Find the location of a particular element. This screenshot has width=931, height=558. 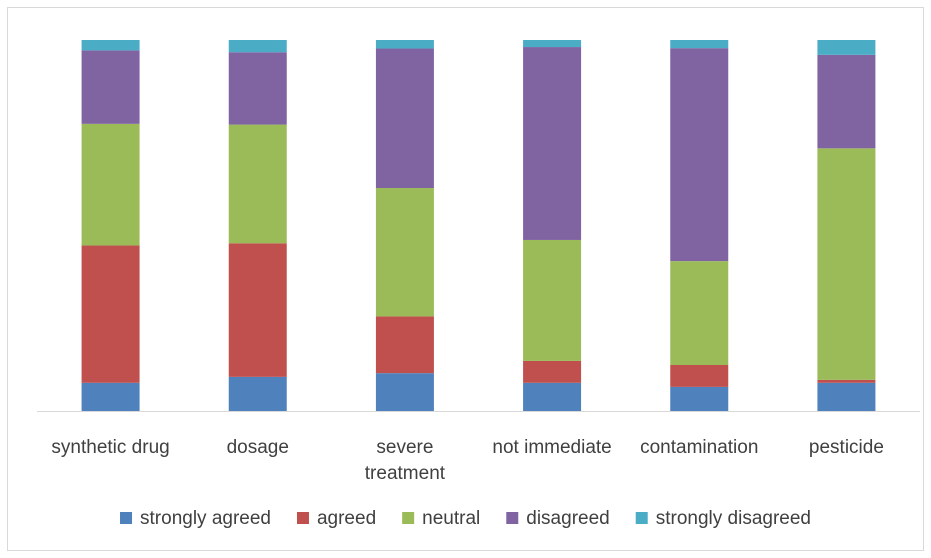

bar-segment-contamination-agreed is located at coordinates (699, 376).